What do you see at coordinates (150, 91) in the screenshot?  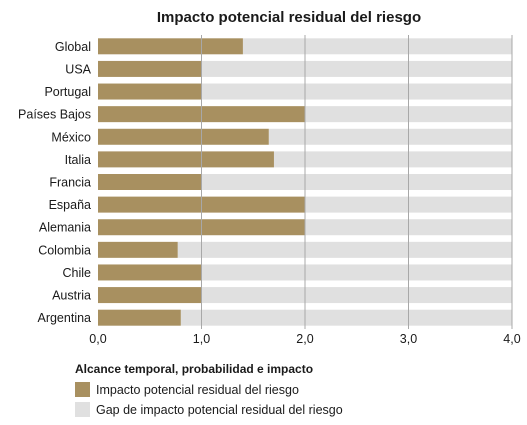 I see `value-bar-portugal` at bounding box center [150, 91].